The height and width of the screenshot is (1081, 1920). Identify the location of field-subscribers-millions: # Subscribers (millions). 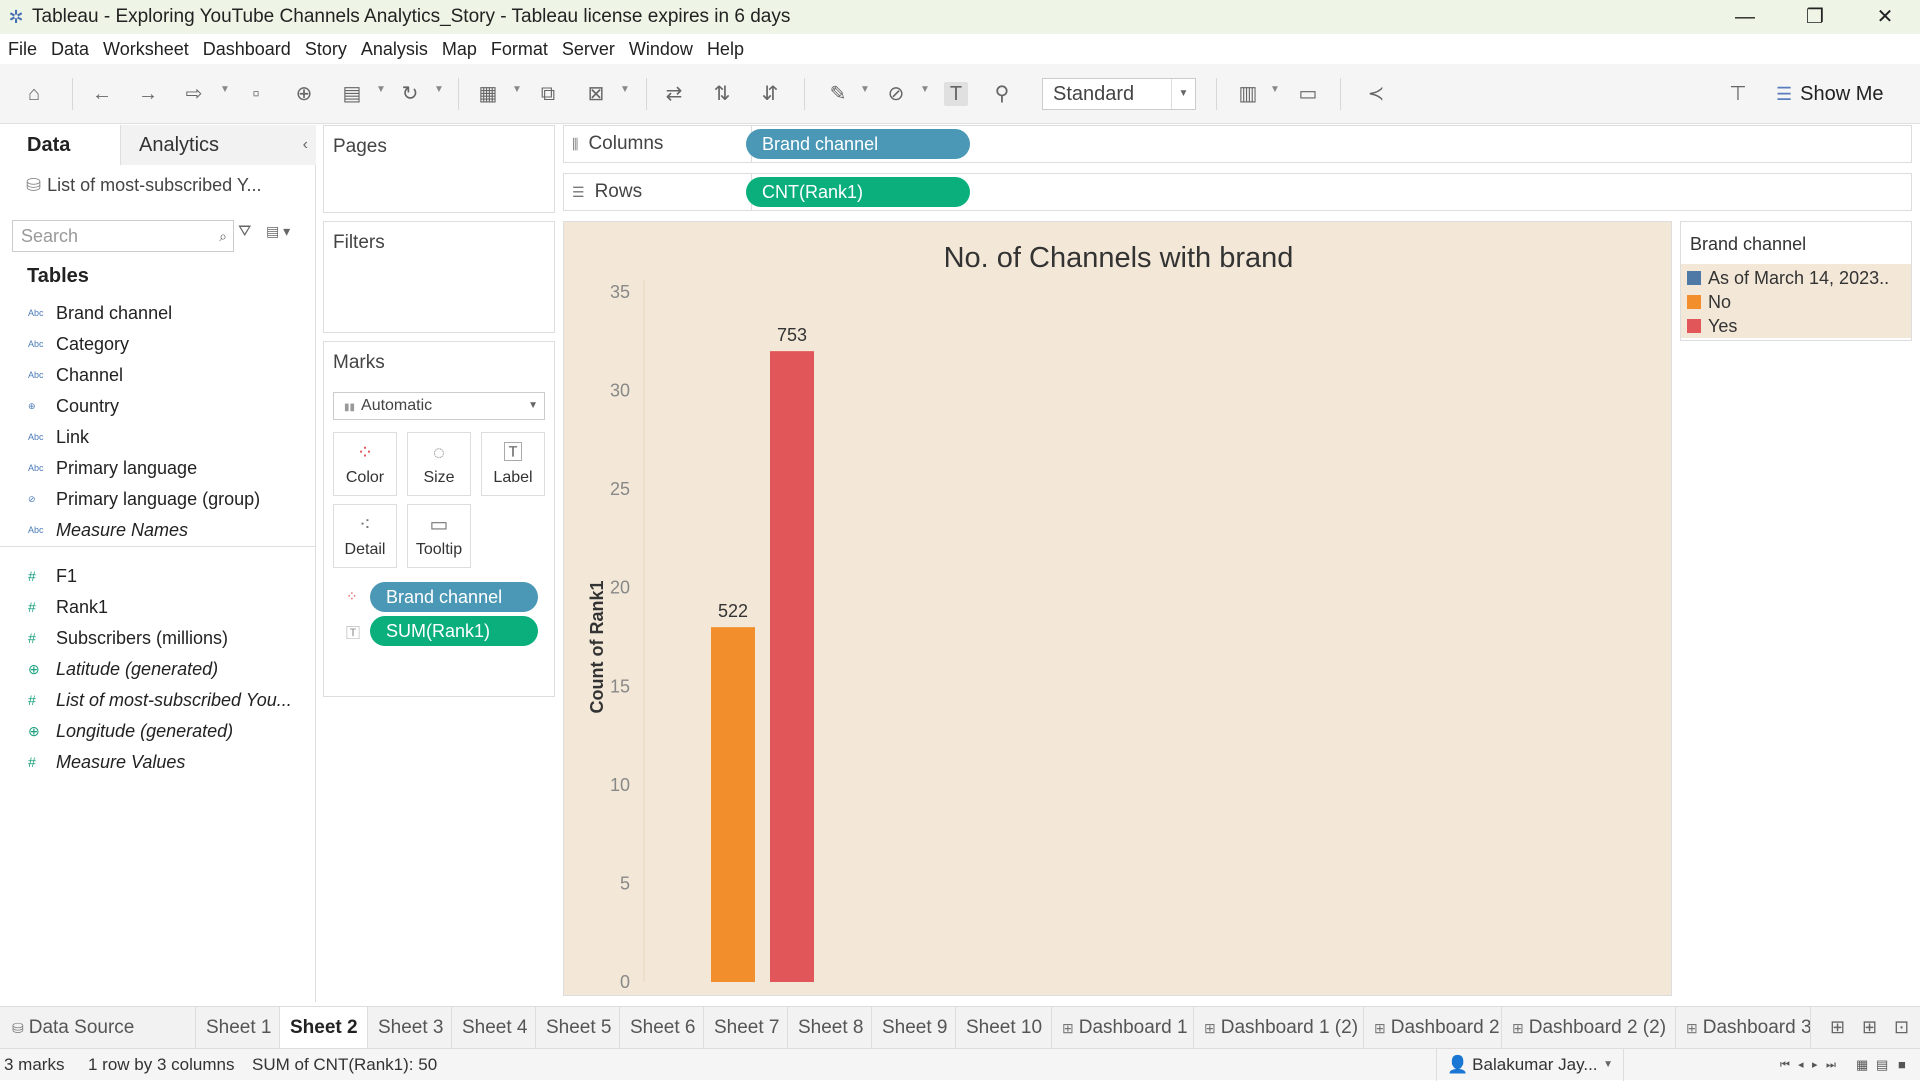
(169, 638).